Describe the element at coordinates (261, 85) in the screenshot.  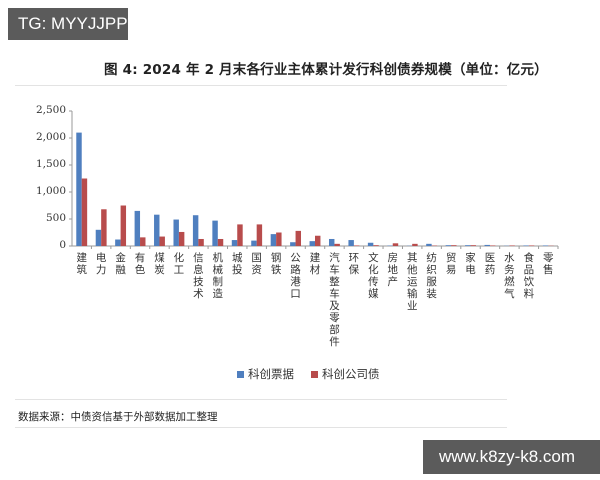
I see `top-divider` at that location.